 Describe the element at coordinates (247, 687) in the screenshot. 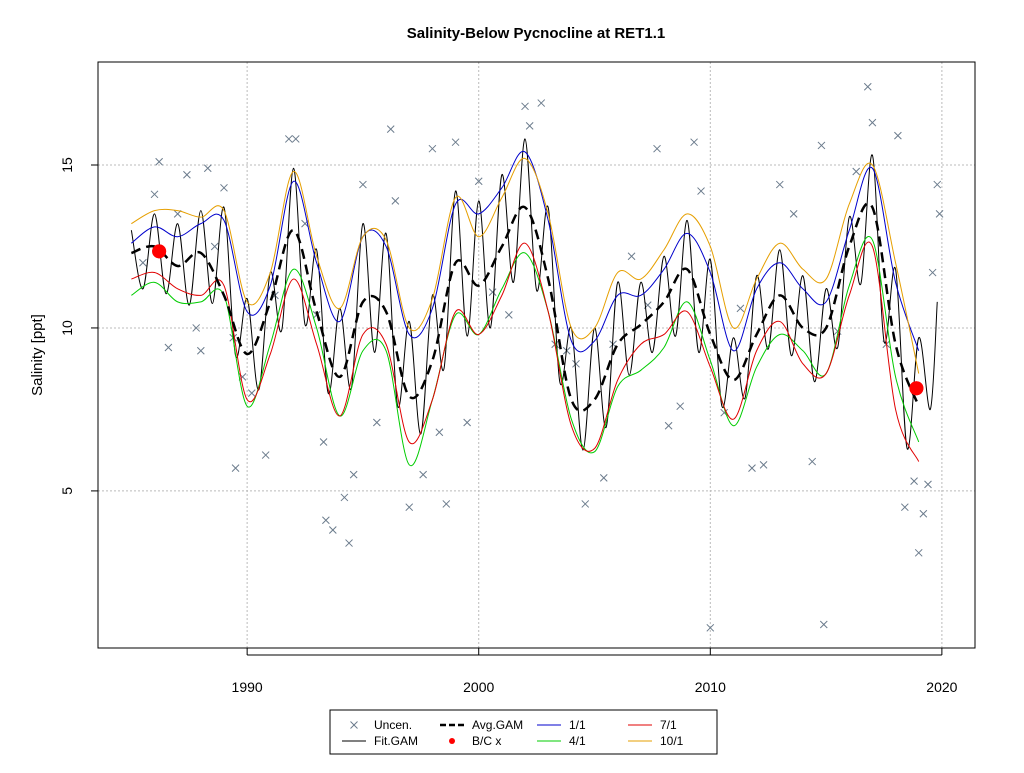

I see `x-tick-label: 1990` at that location.